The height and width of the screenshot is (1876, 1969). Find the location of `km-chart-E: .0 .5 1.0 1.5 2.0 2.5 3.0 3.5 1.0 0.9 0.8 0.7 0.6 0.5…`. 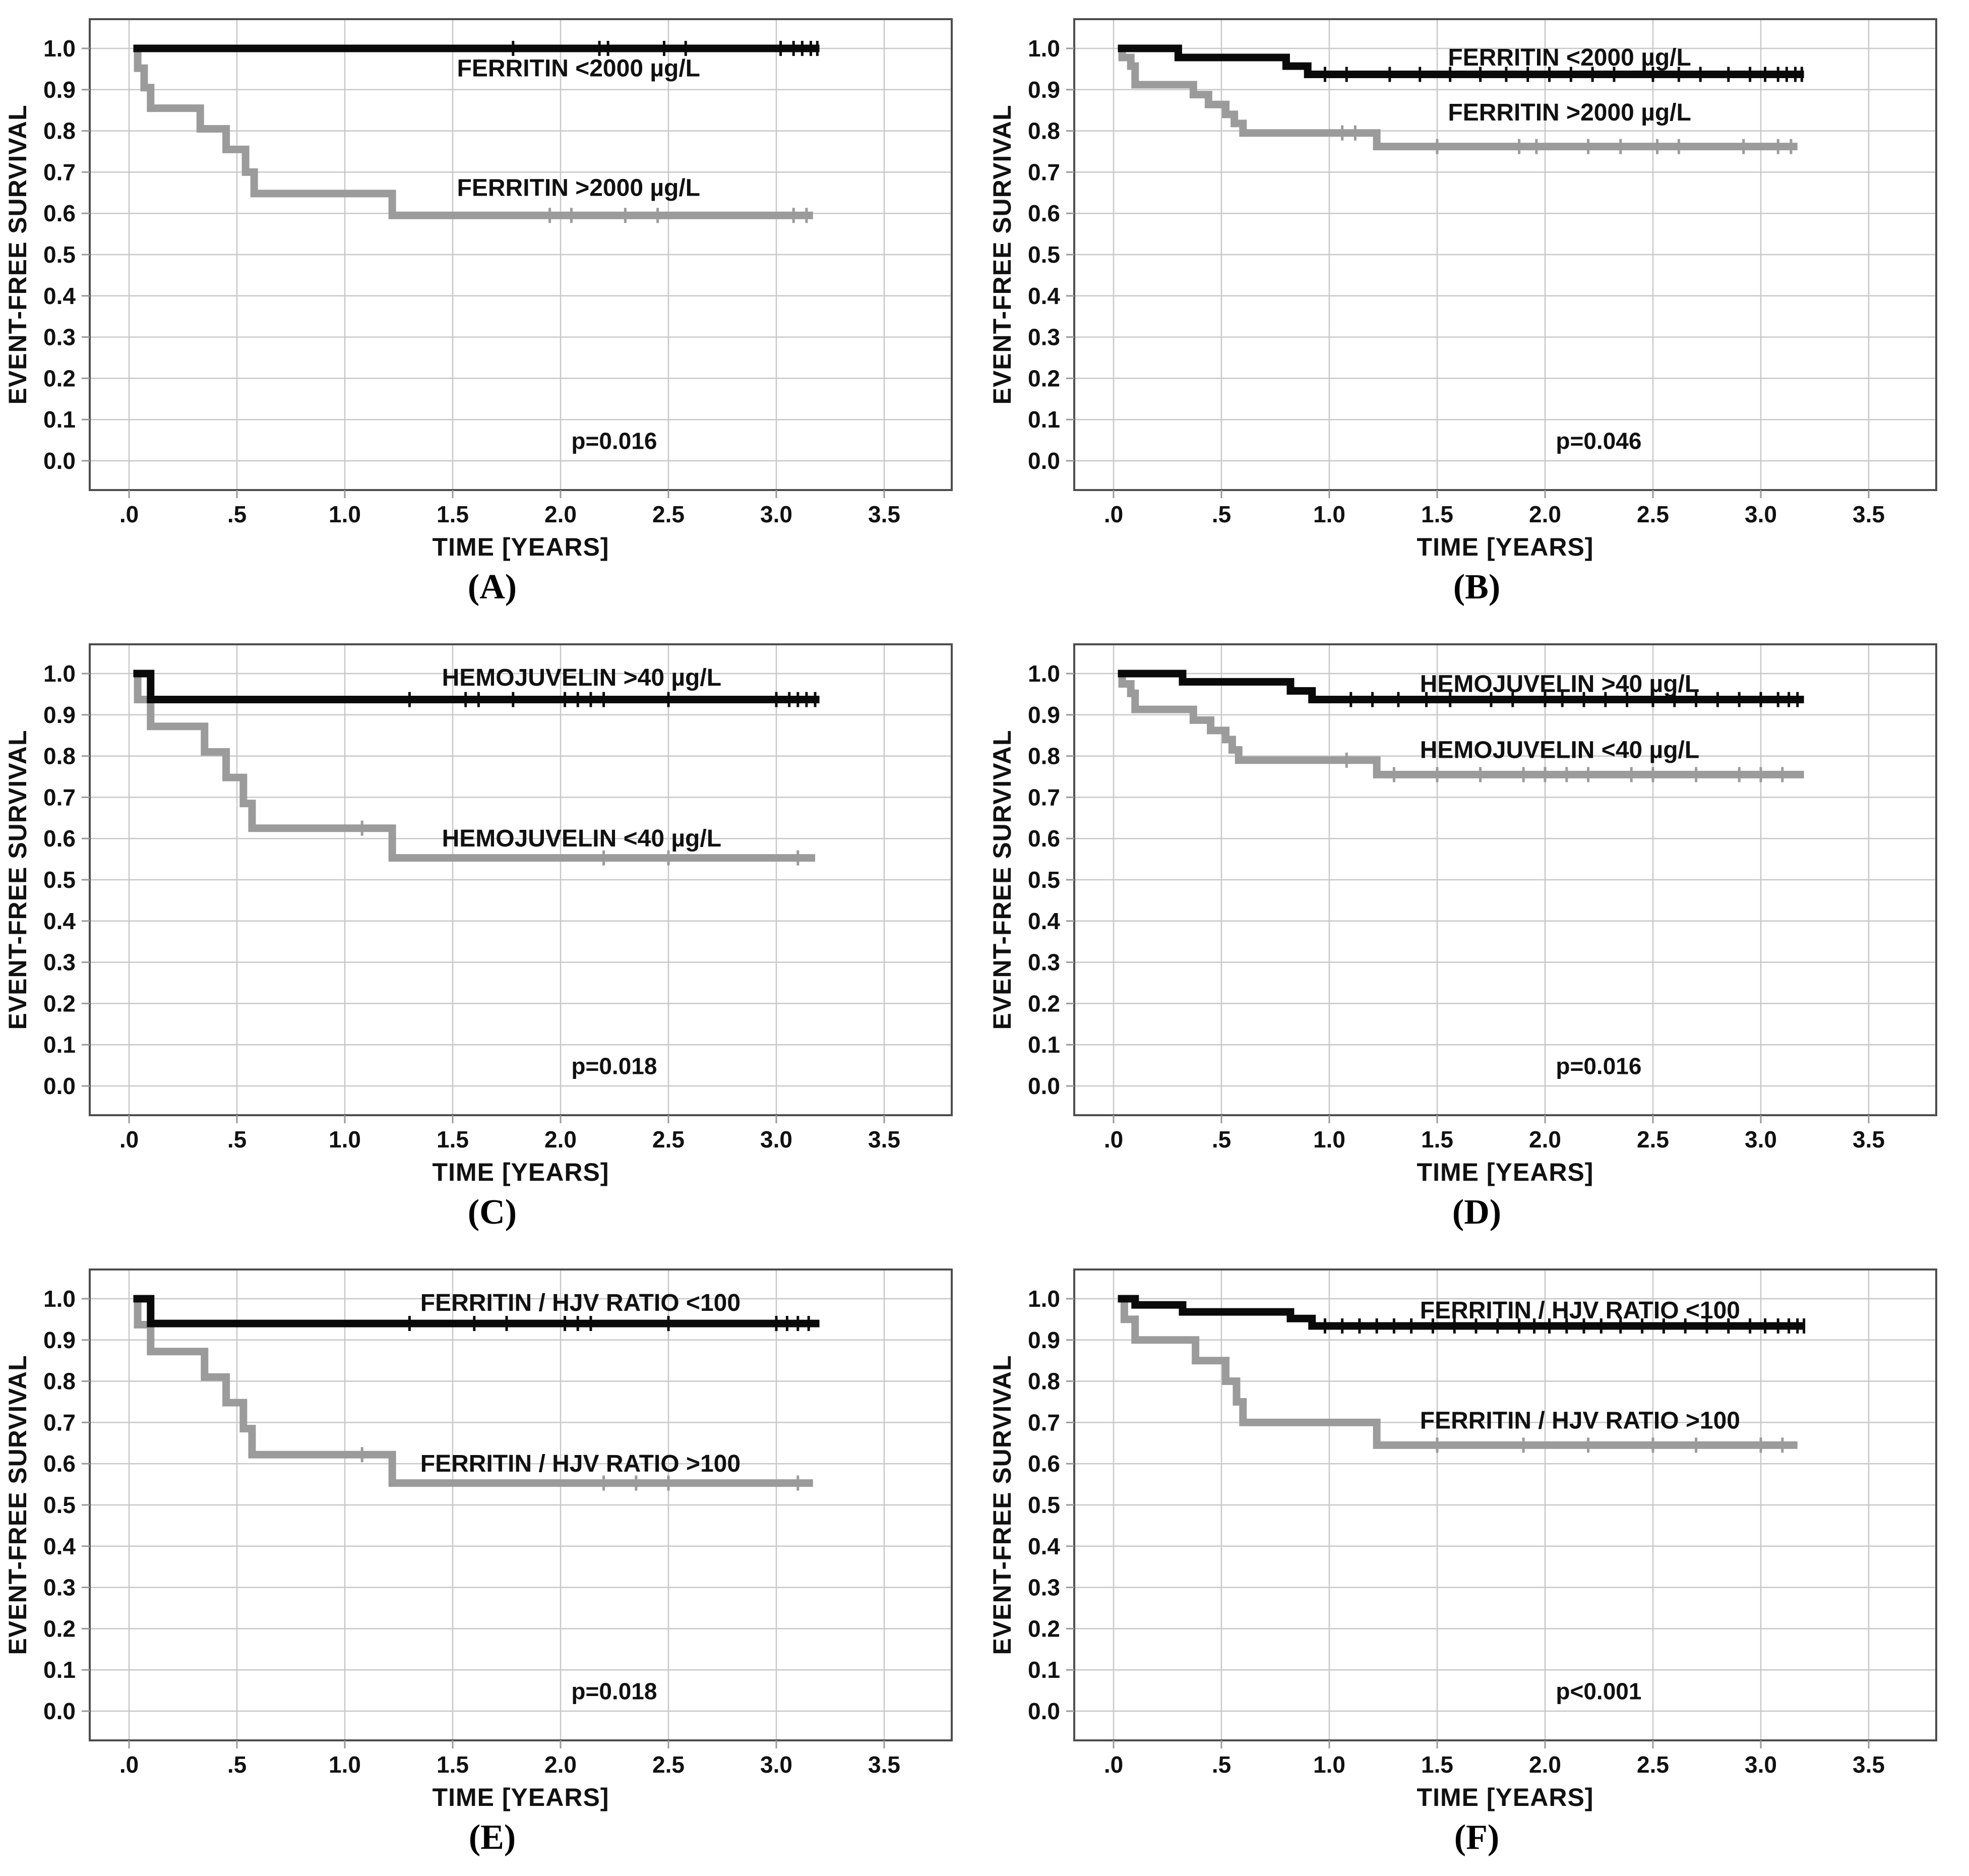

km-chart-E: .0 .5 1.0 1.5 2.0 2.5 3.0 3.5 1.0 0.9 0.8 0.7 0.6 0.5… is located at coordinates (479, 1539).